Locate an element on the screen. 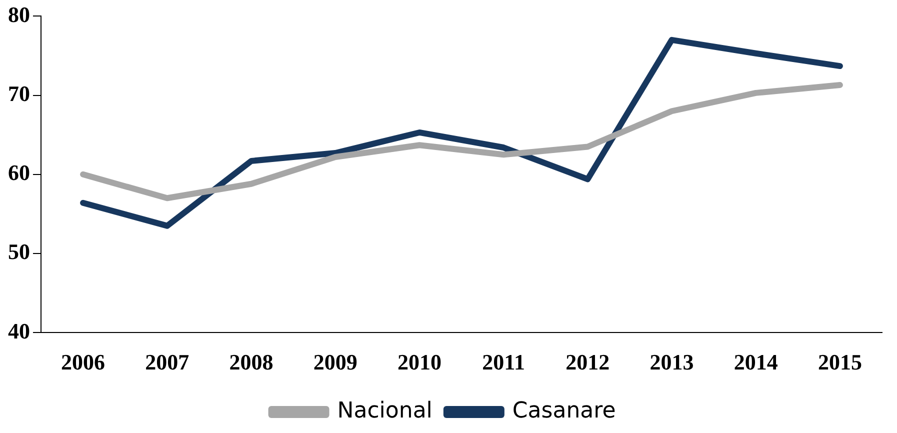 The height and width of the screenshot is (433, 897). legend-label: Nacional is located at coordinates (384, 411).